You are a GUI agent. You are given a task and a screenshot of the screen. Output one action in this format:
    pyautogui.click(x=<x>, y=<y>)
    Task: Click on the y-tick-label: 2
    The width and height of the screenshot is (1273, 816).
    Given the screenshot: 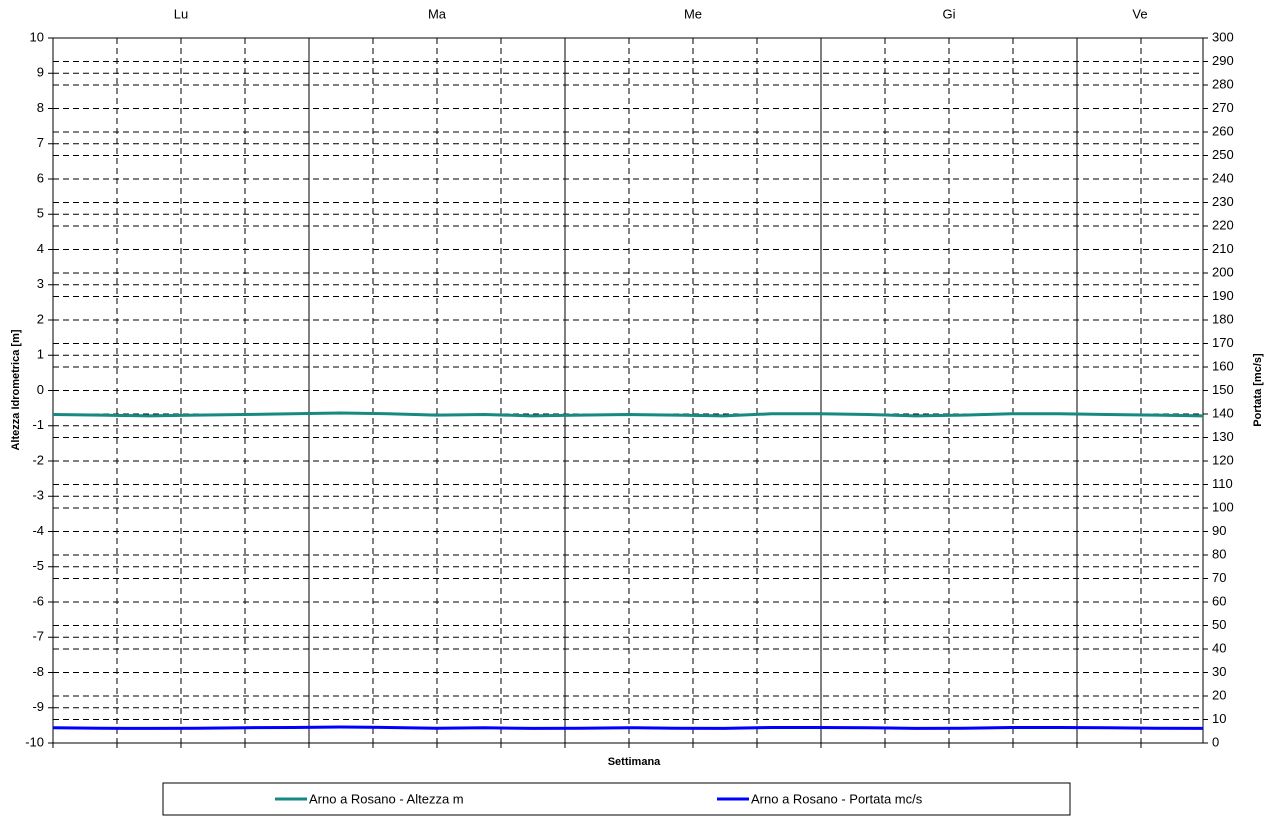 What is the action you would take?
    pyautogui.click(x=40, y=318)
    